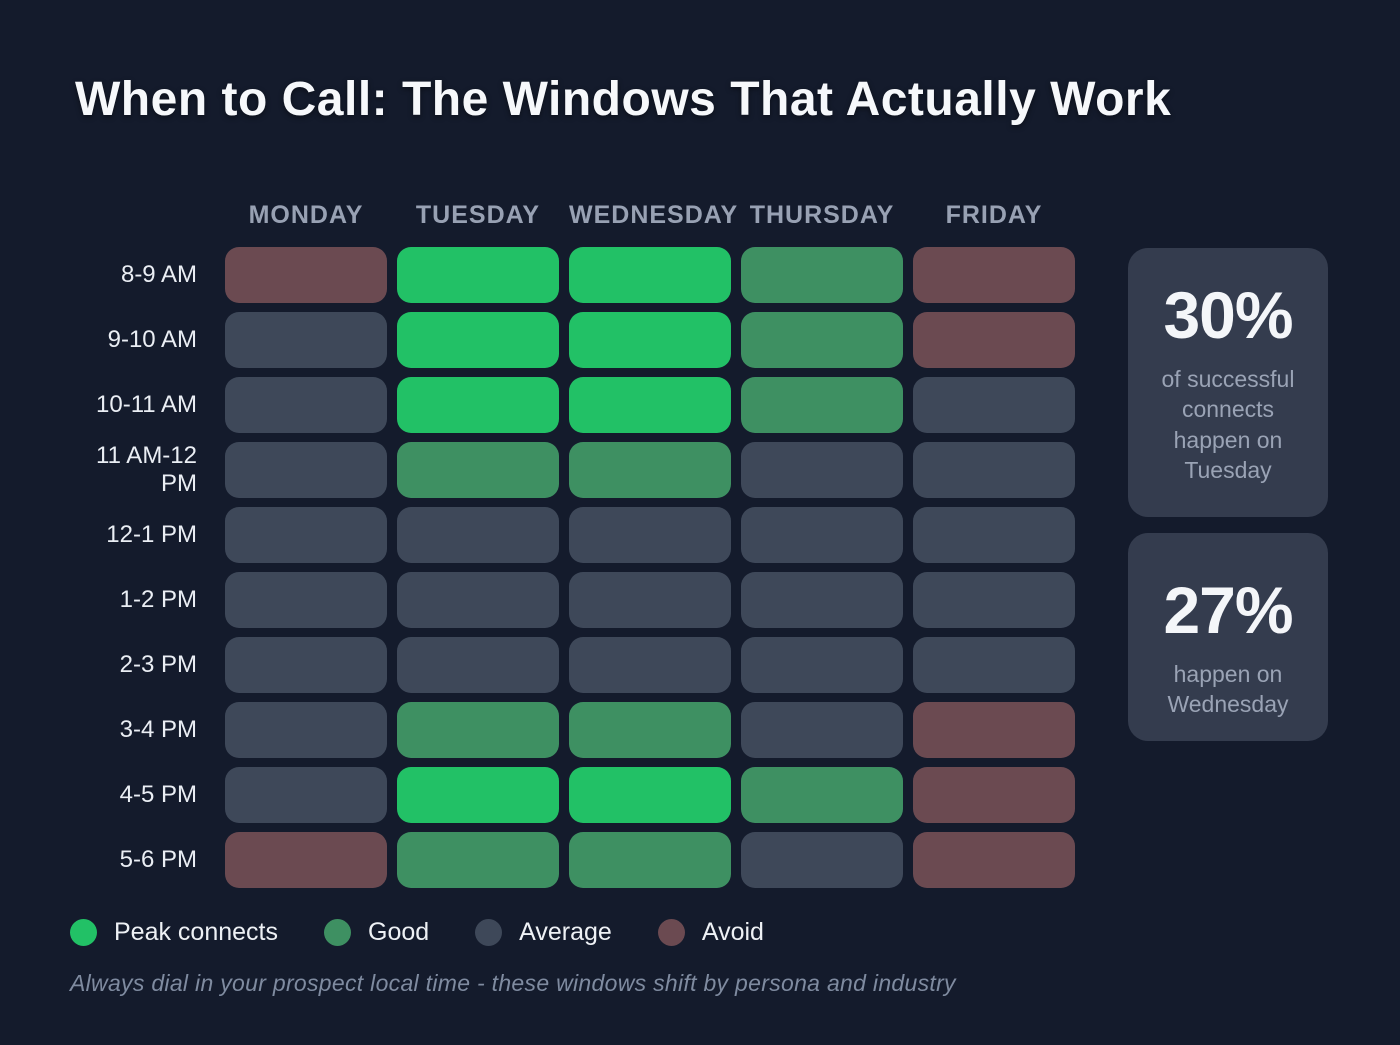  What do you see at coordinates (158, 859) in the screenshot?
I see `time-slot-label: 5-6 PM` at bounding box center [158, 859].